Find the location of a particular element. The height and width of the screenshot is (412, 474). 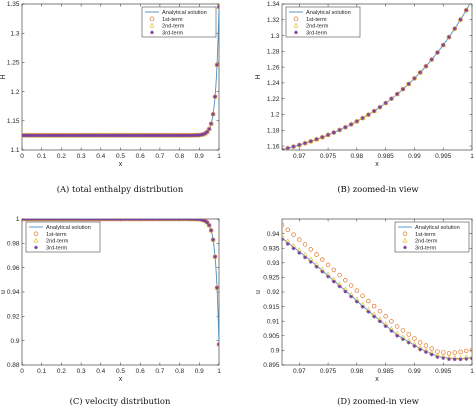

y-tick-label: 1.34 is located at coordinates (273, 4).